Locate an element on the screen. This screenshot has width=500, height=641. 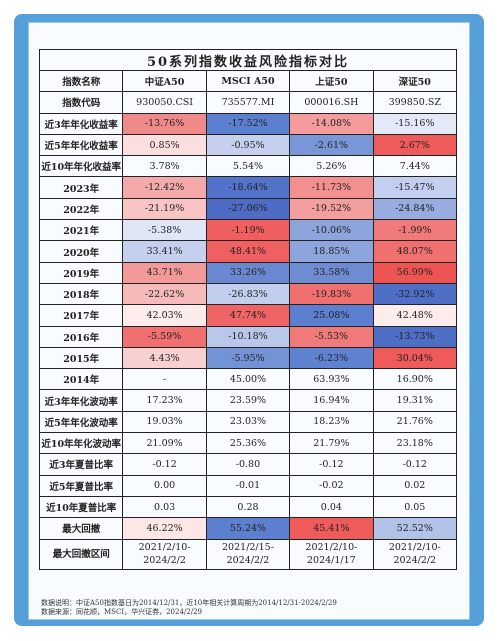
table-cell: -5.38% is located at coordinates (164, 230).